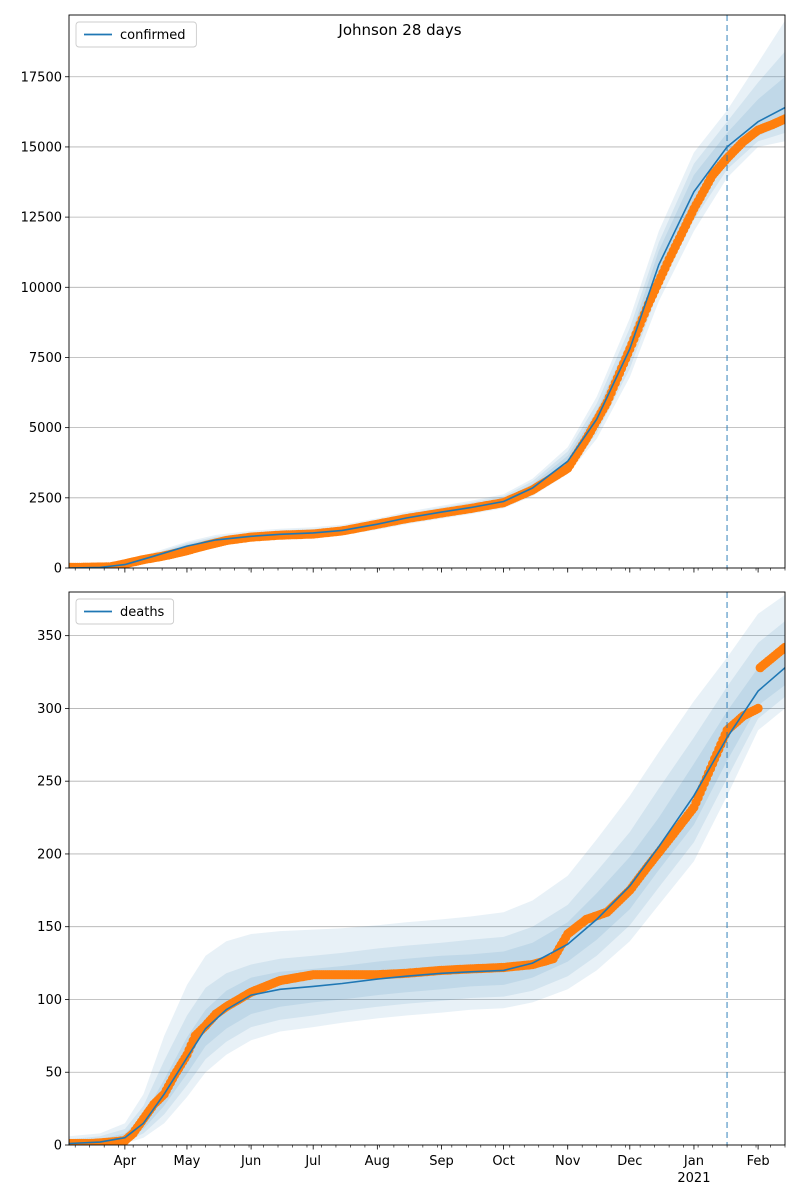 Image resolution: width=800 pixels, height=1204 pixels. I want to click on y-tick-label: 5000, so click(45, 428).